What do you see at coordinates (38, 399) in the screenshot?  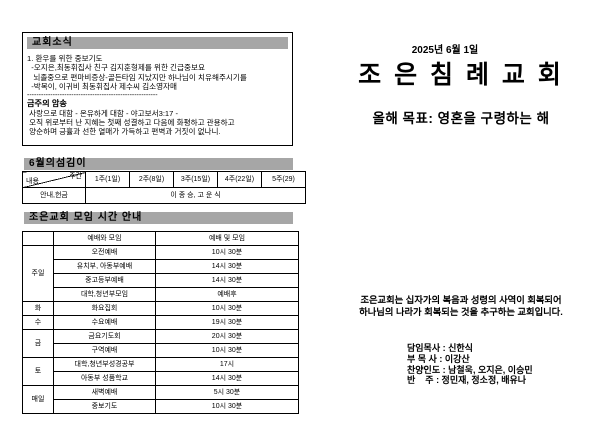 I see `day-cell: 매일` at bounding box center [38, 399].